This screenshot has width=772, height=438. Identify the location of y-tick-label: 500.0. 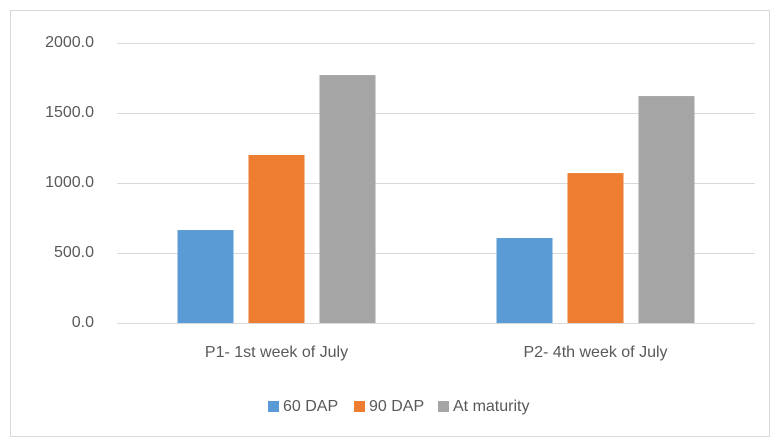
(74, 252).